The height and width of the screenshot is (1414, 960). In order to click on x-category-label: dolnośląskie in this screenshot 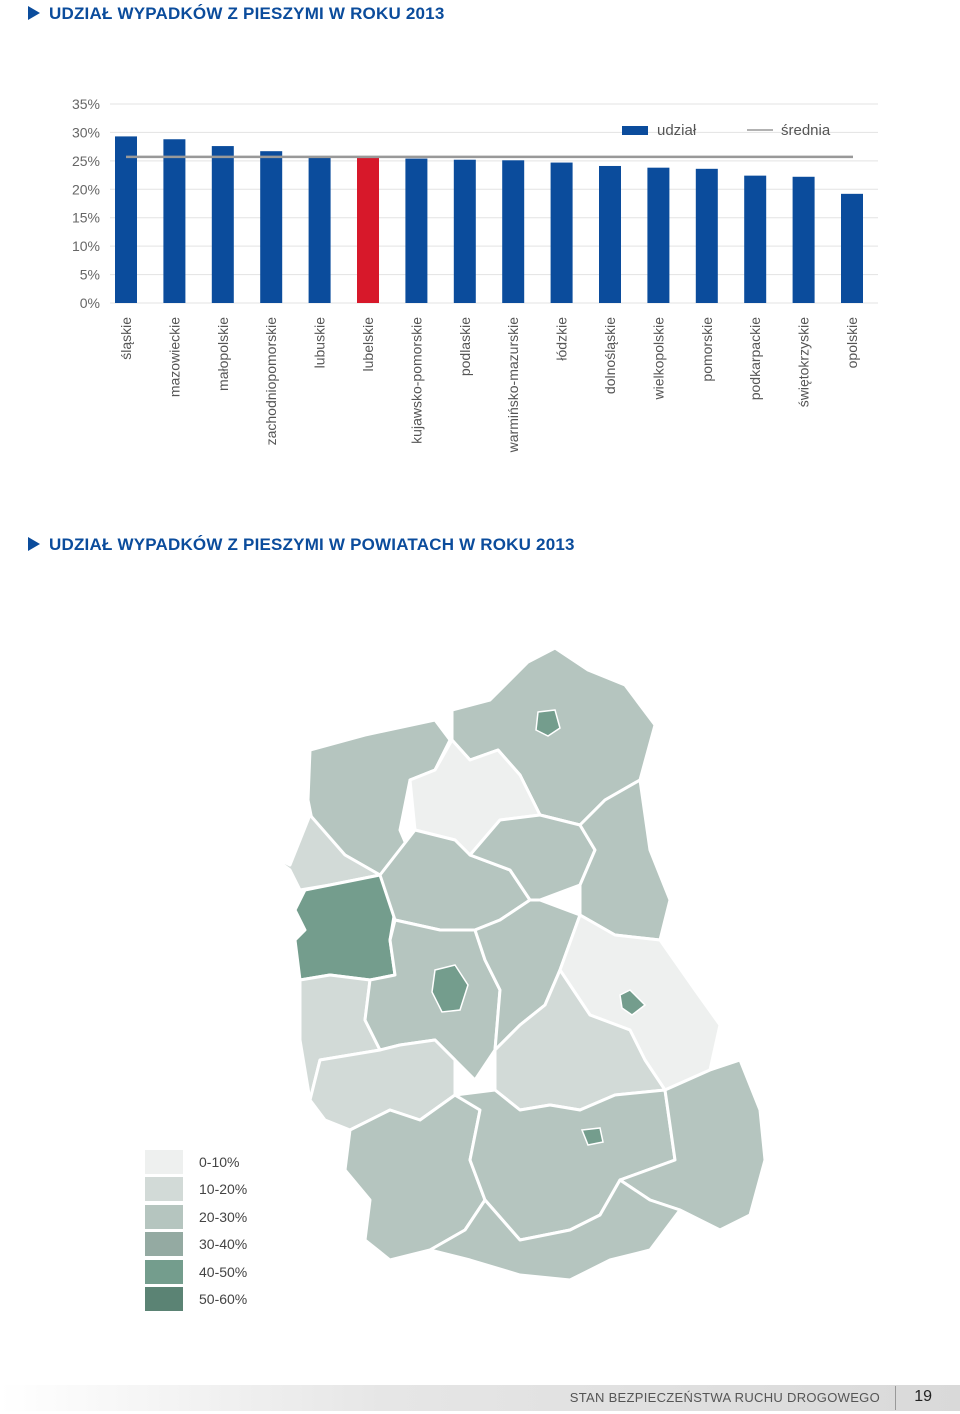, I will do `click(610, 355)`.